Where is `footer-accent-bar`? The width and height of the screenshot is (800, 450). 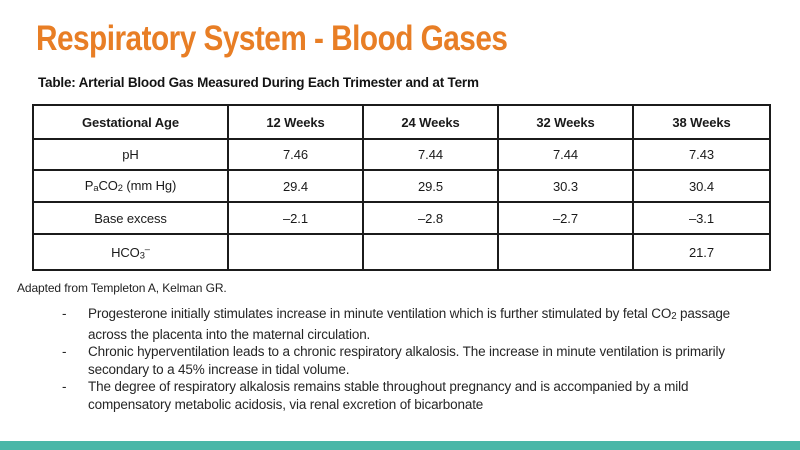 footer-accent-bar is located at coordinates (400, 445).